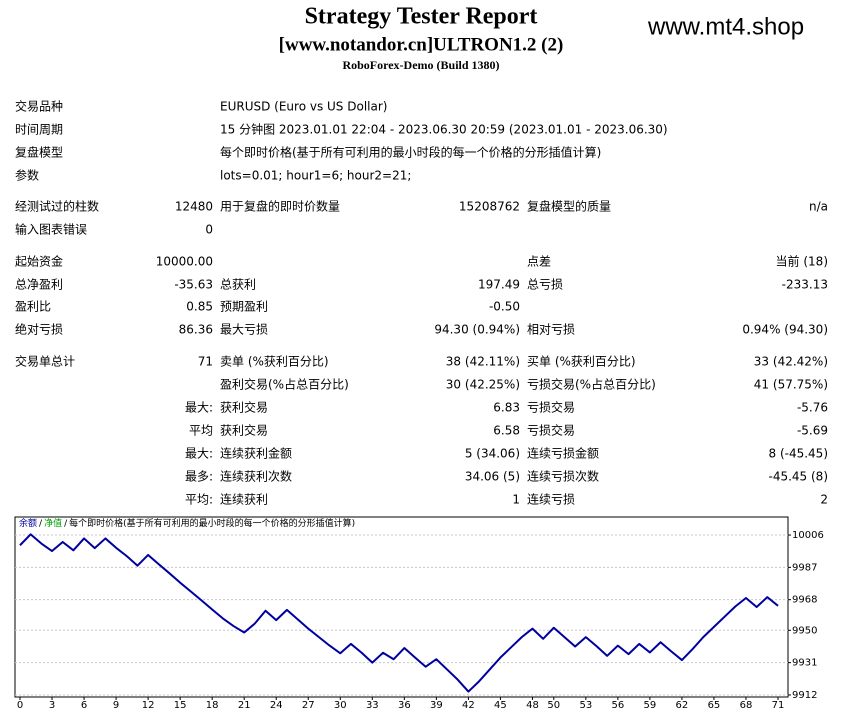  Describe the element at coordinates (28, 523) in the screenshot. I see `legend-balance: 余额` at that location.